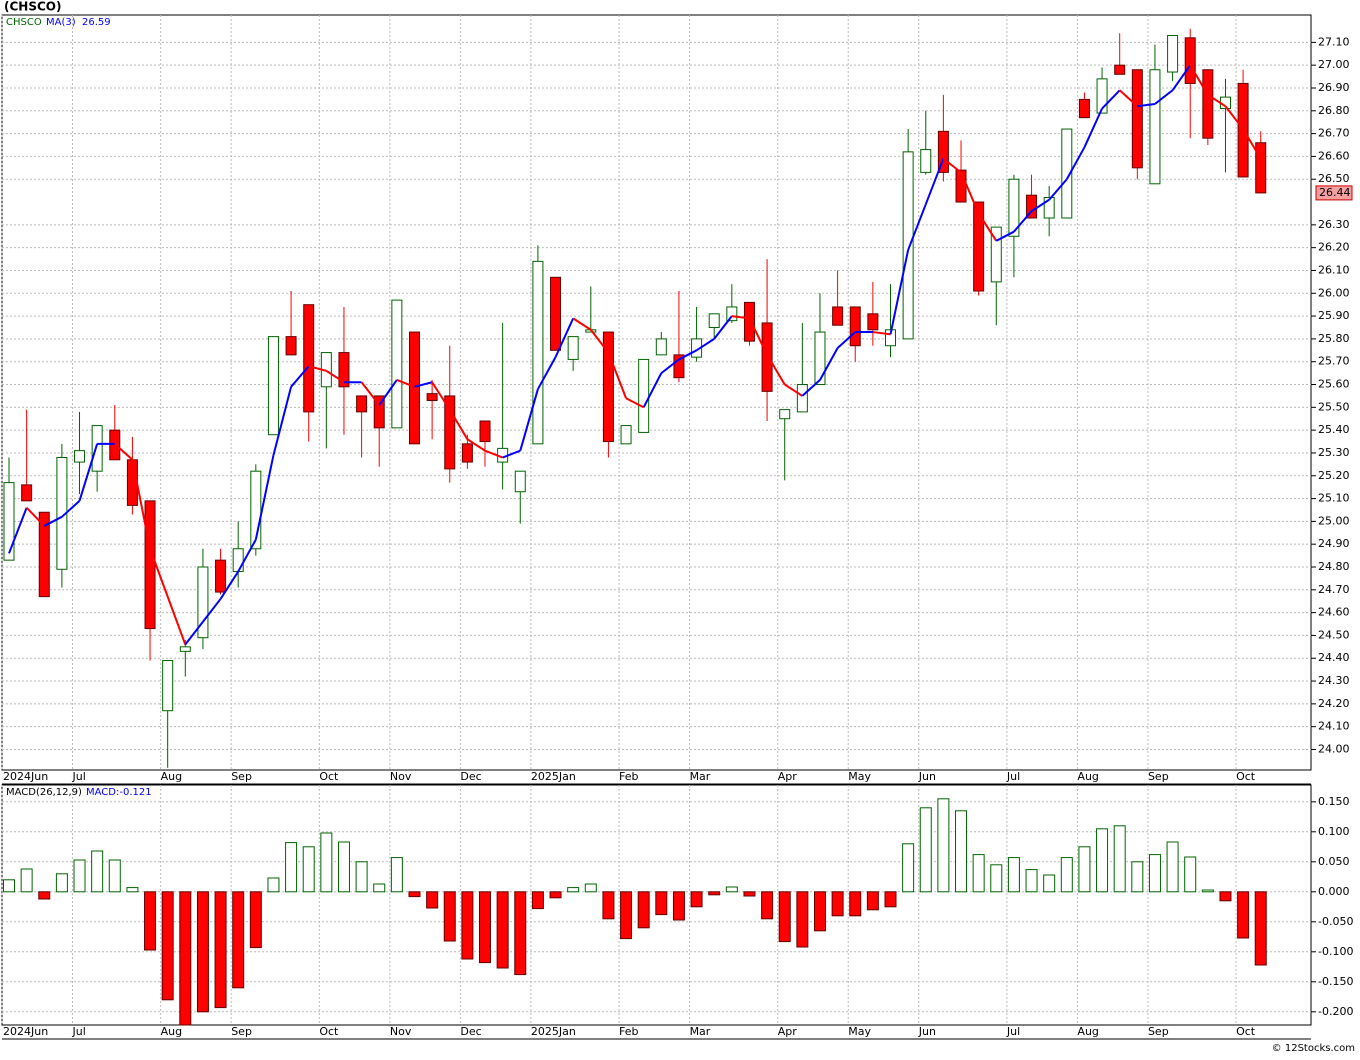 The image size is (1360, 1060). Describe the element at coordinates (1334, 475) in the screenshot. I see `y-tick-label: 25.20` at that location.